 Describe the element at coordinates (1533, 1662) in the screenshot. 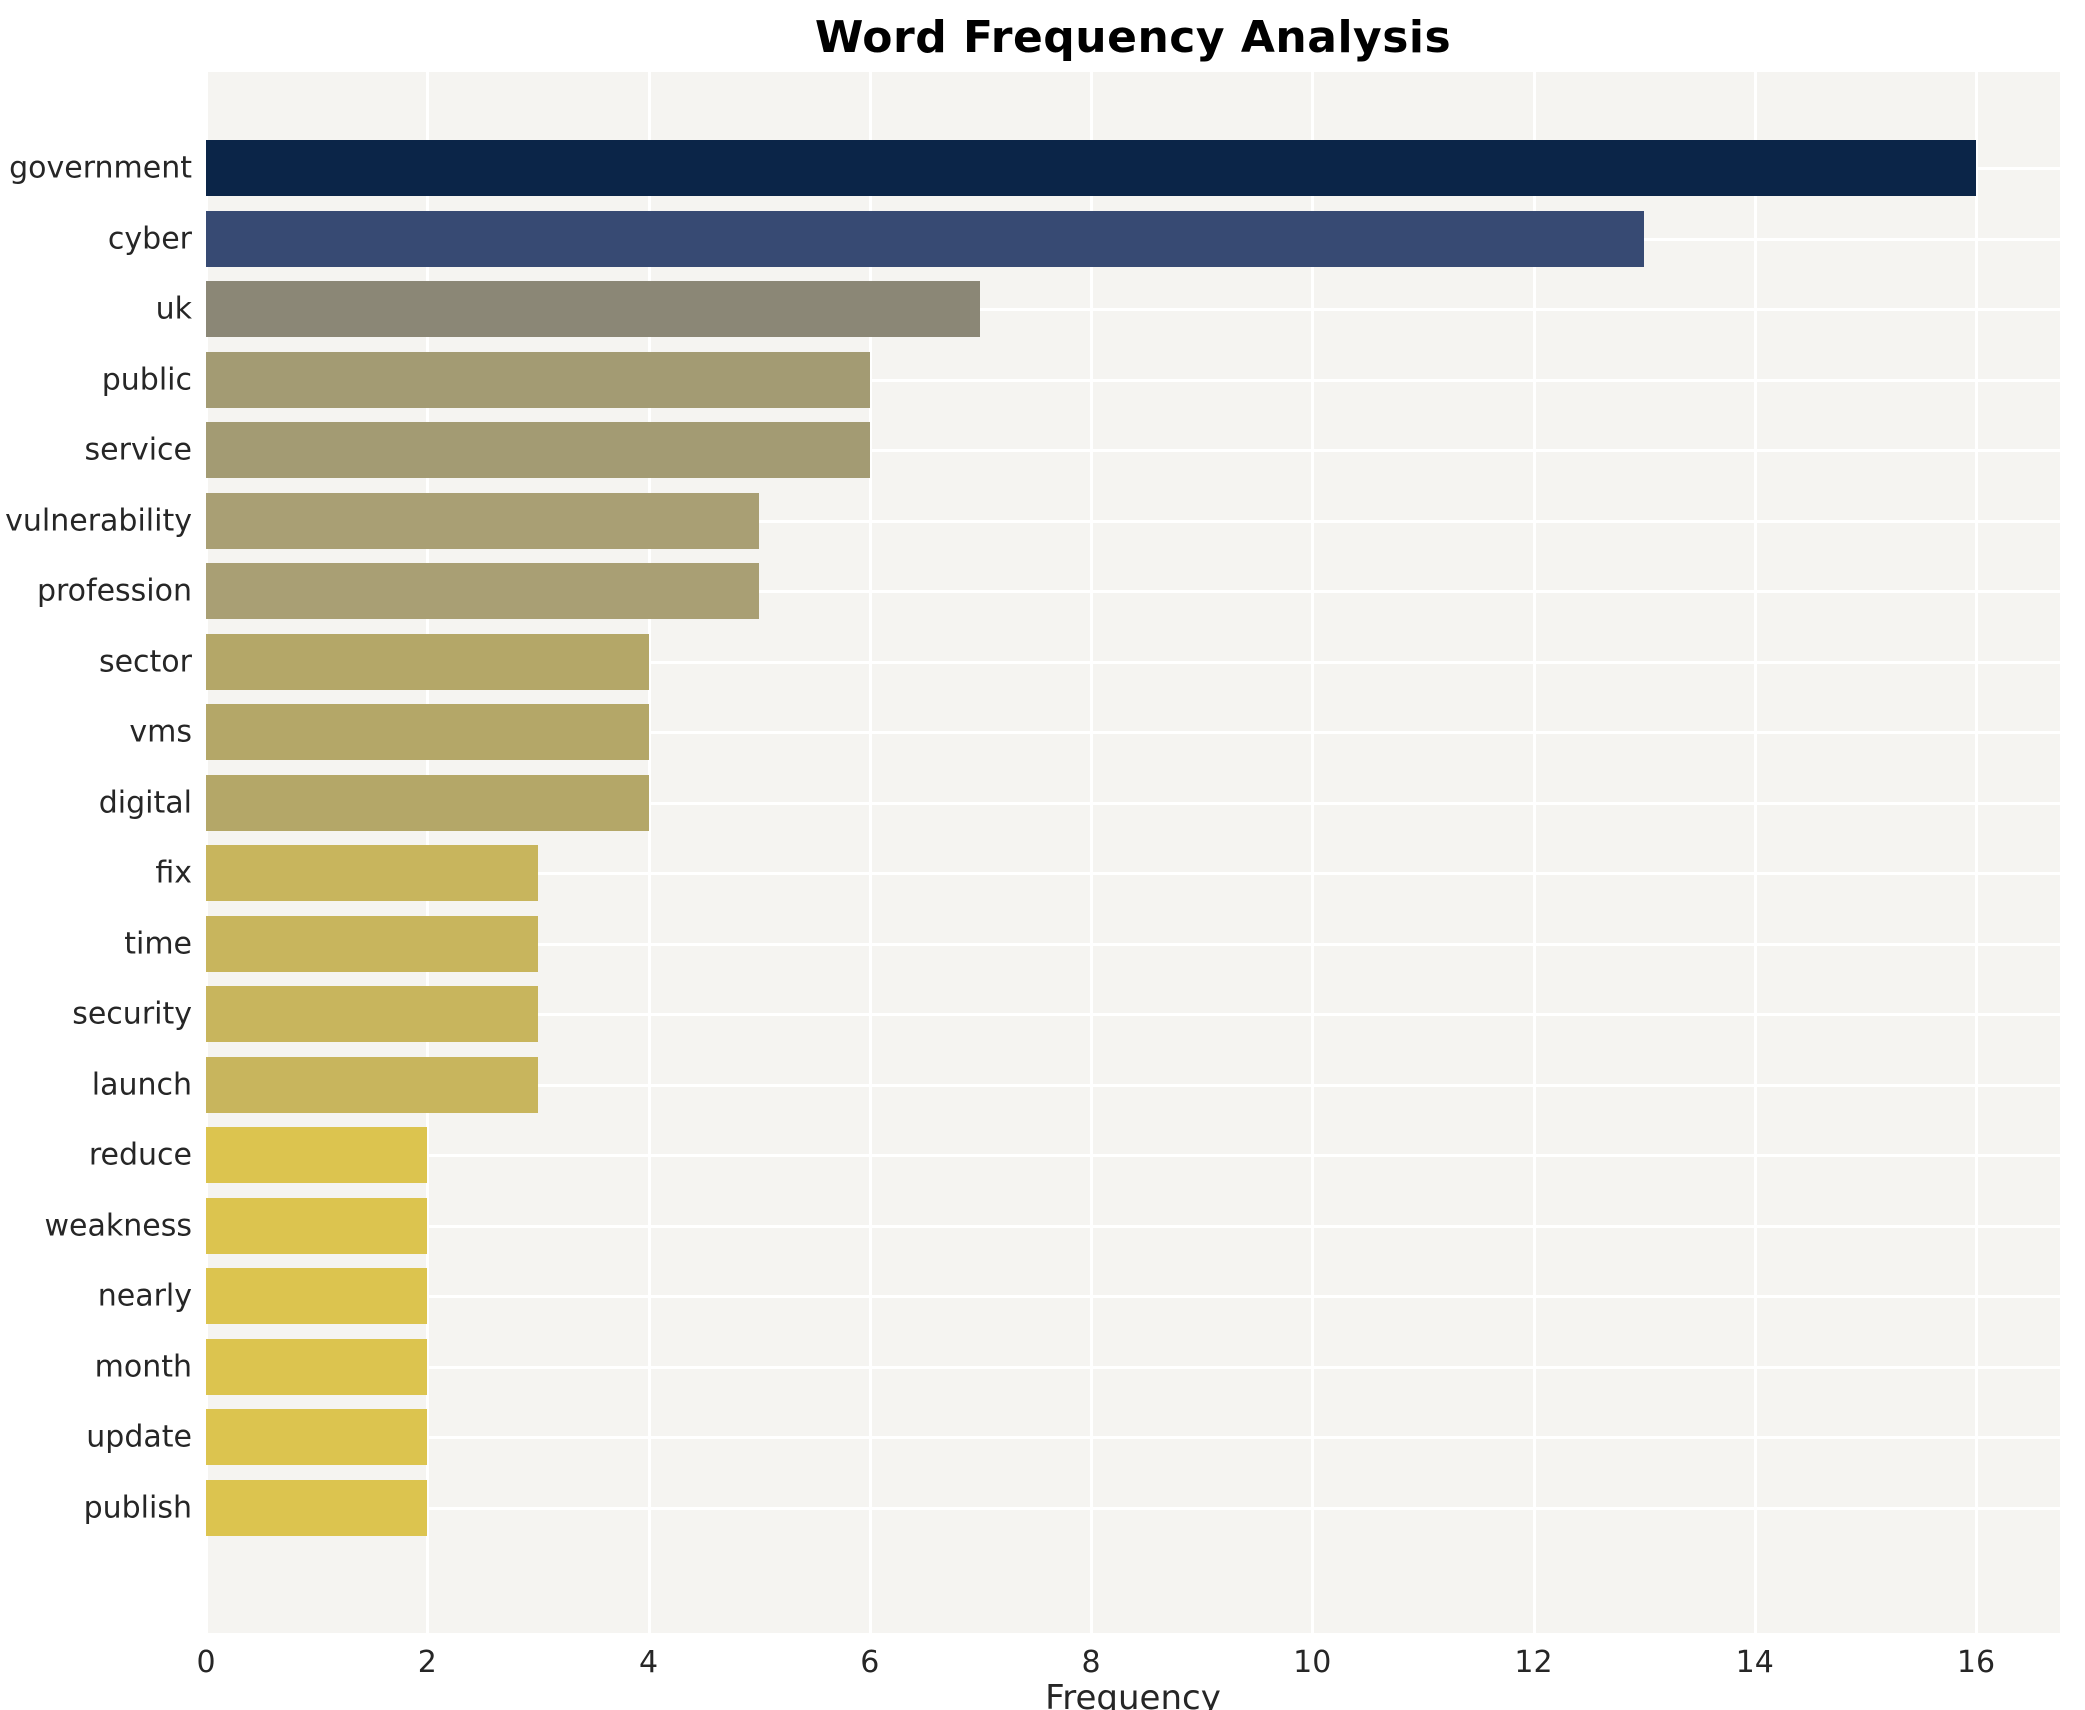

I see `x-tick-label: 12` at that location.